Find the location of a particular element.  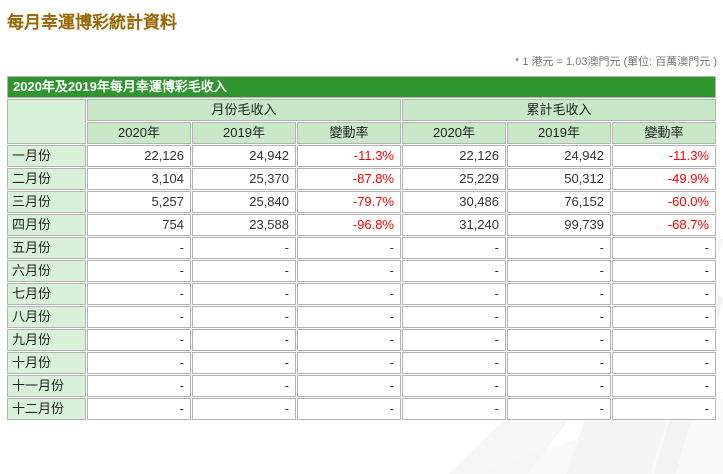

table-row: 十月份 - - - - - - is located at coordinates (361, 363).